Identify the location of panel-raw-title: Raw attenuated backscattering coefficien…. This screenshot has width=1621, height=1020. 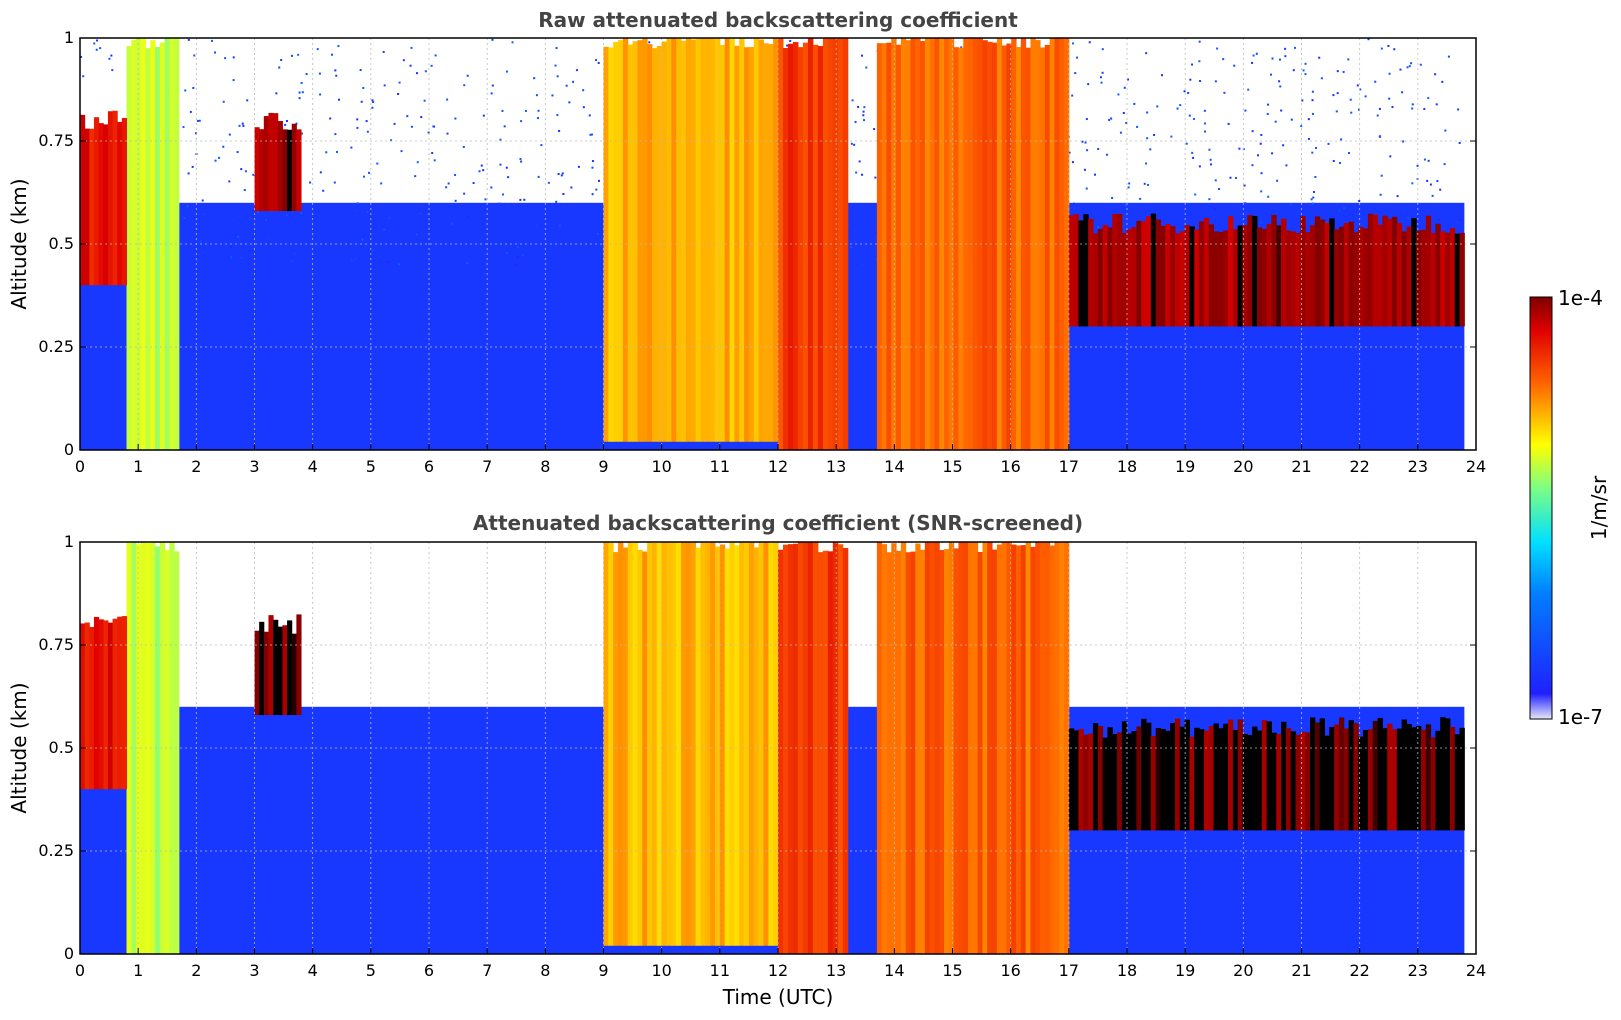
(778, 20).